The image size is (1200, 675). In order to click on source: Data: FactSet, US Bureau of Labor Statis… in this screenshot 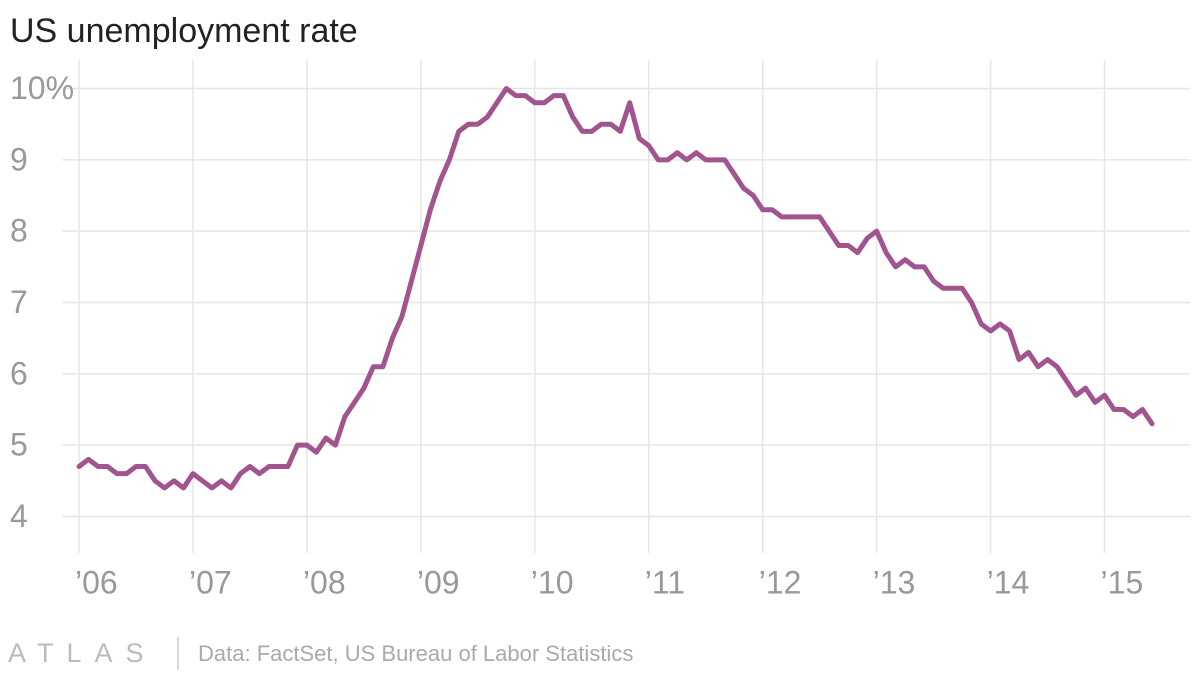, I will do `click(415, 653)`.